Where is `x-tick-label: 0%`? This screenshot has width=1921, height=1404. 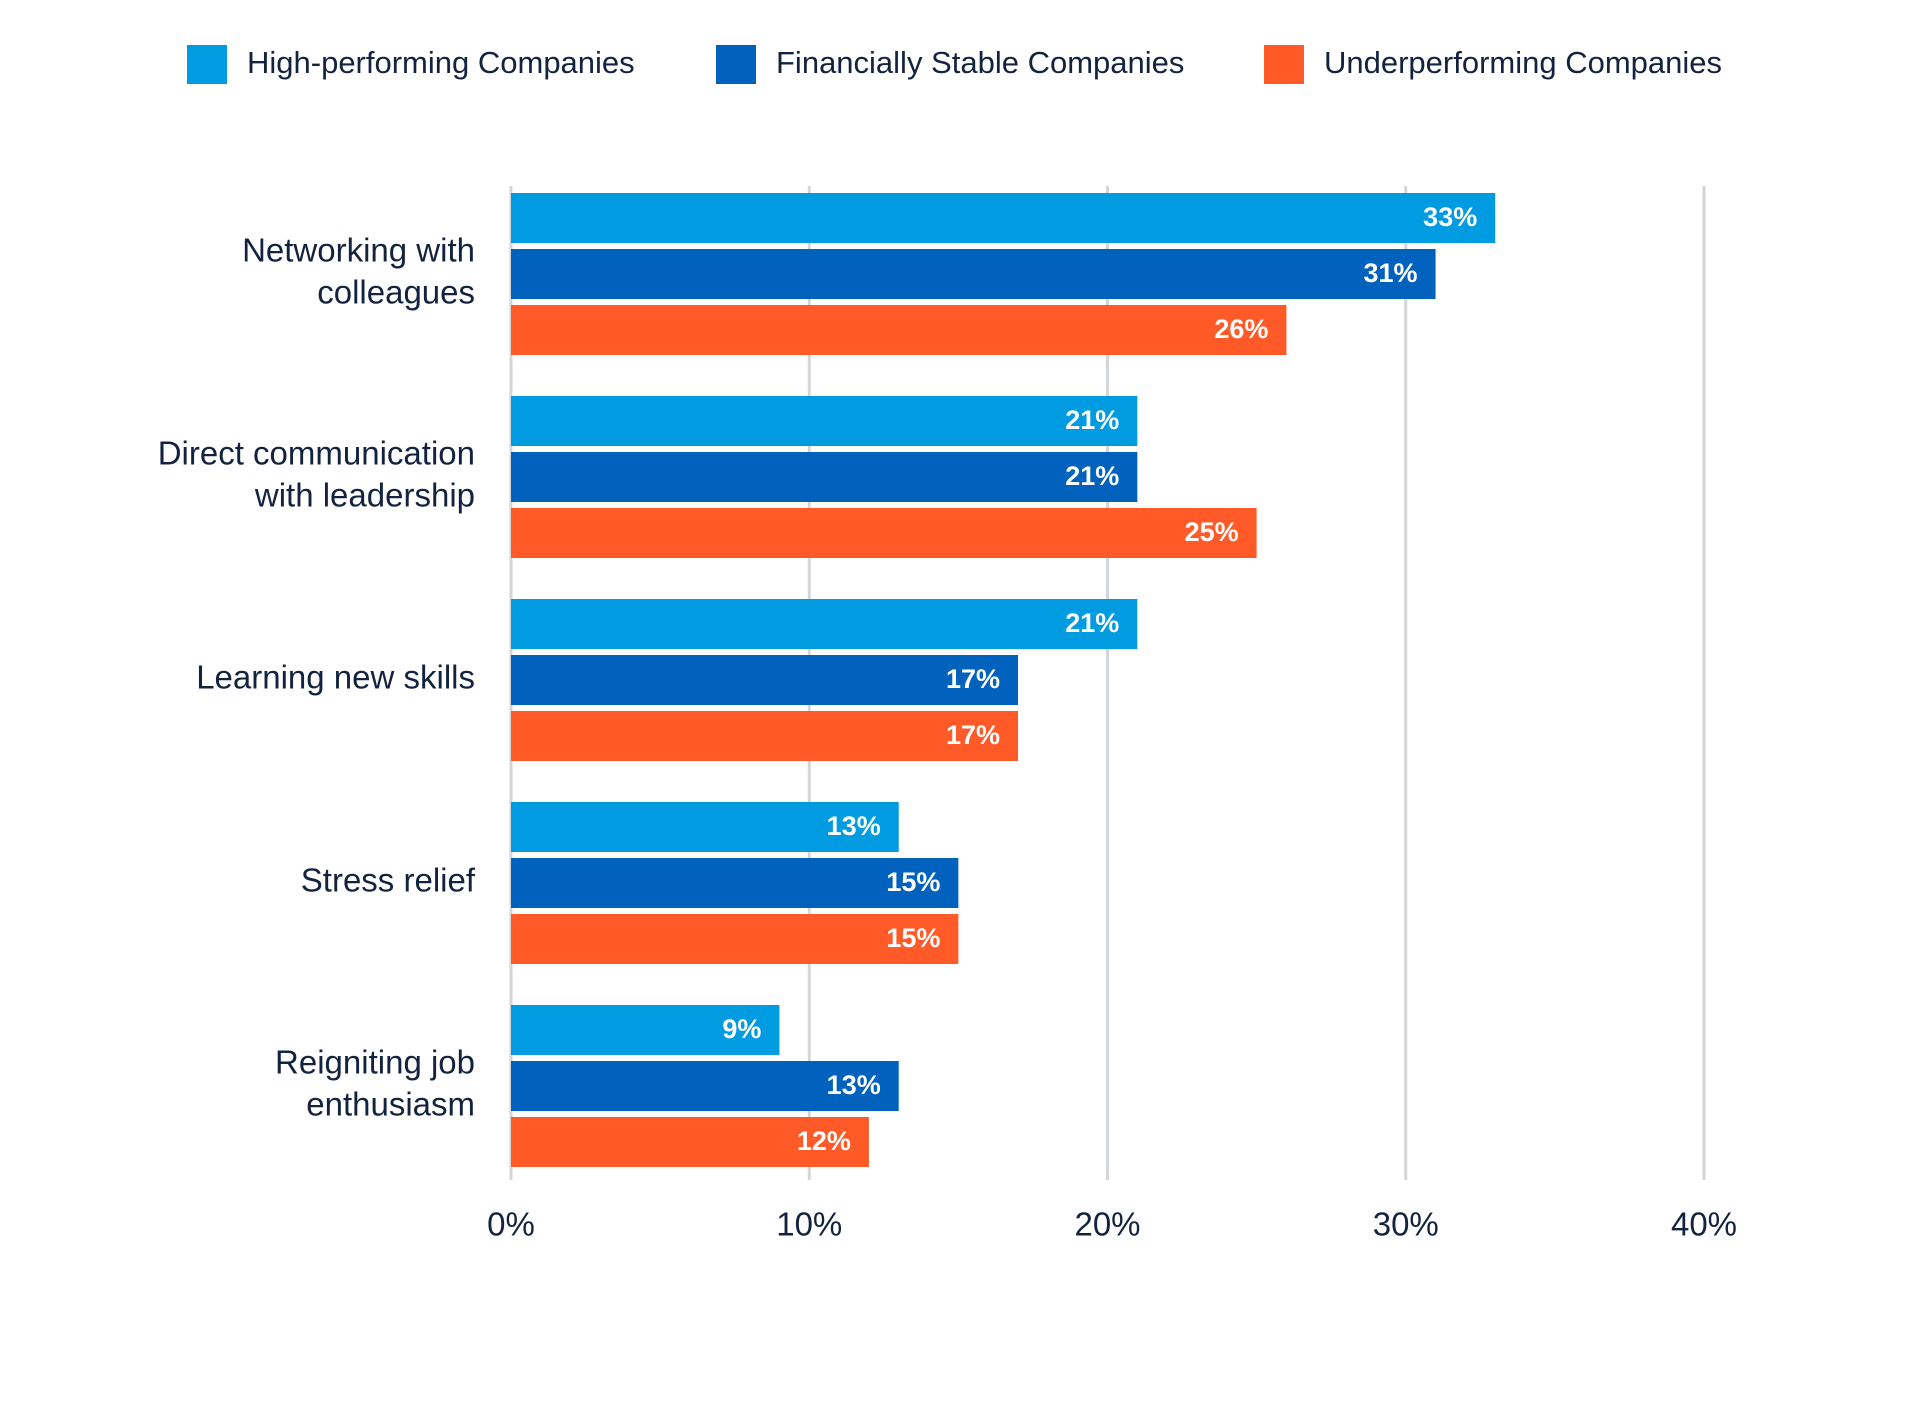 x-tick-label: 0% is located at coordinates (511, 1224).